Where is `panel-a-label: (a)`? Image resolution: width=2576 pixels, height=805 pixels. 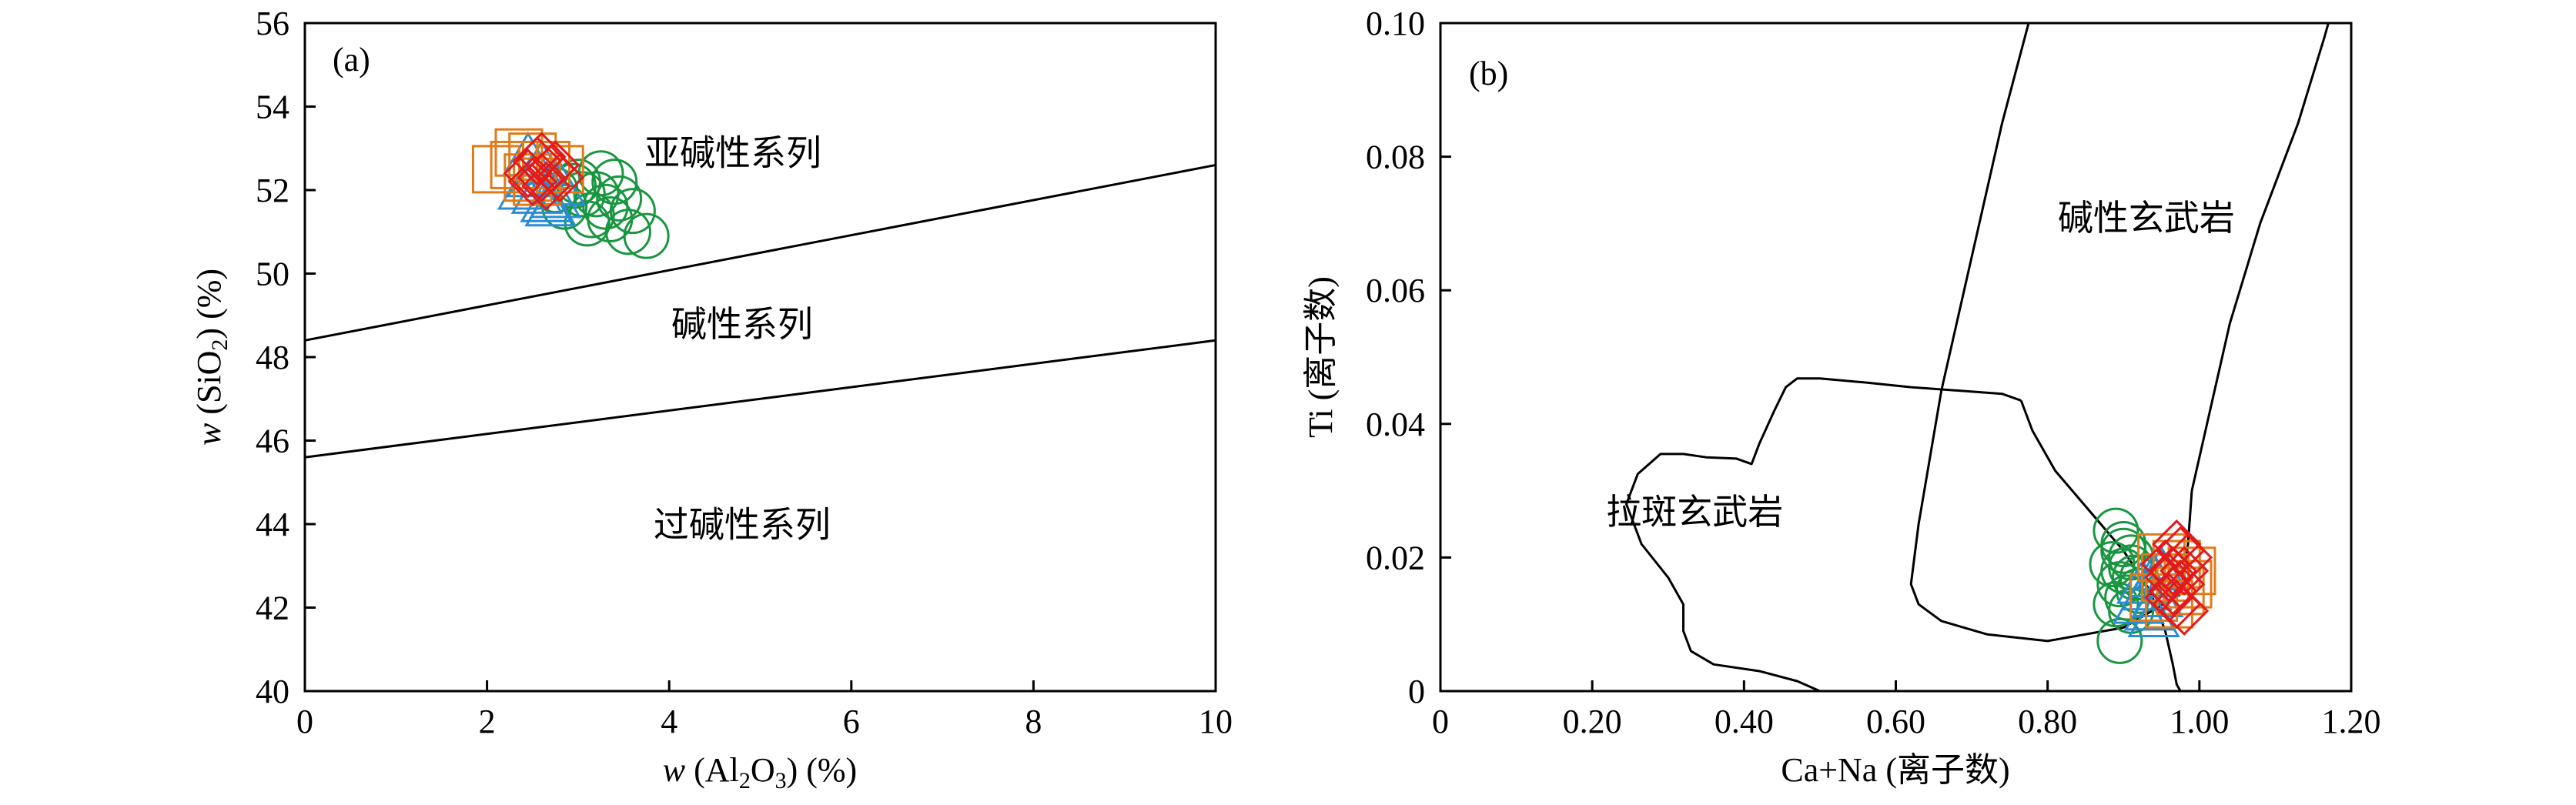
panel-a-label: (a) is located at coordinates (352, 59).